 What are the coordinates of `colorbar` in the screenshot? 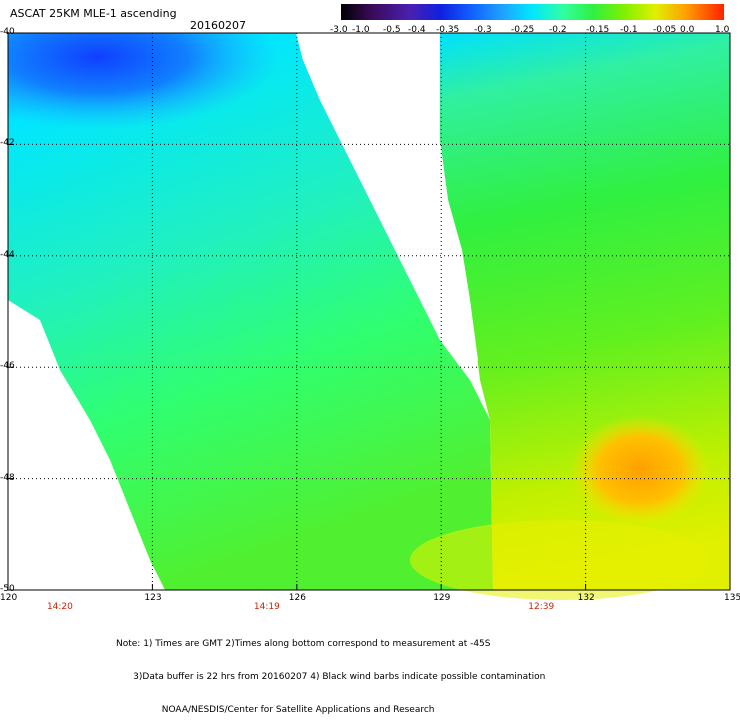 It's located at (532, 12).